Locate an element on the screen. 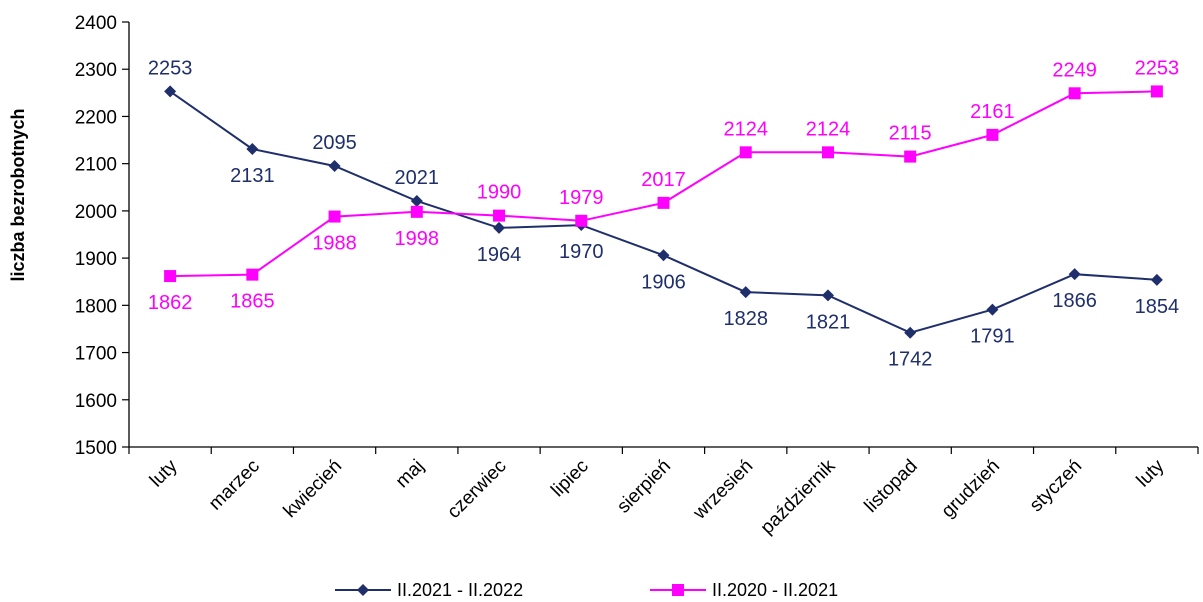 Image resolution: width=1203 pixels, height=602 pixels. data-label: 1791 is located at coordinates (992, 337).